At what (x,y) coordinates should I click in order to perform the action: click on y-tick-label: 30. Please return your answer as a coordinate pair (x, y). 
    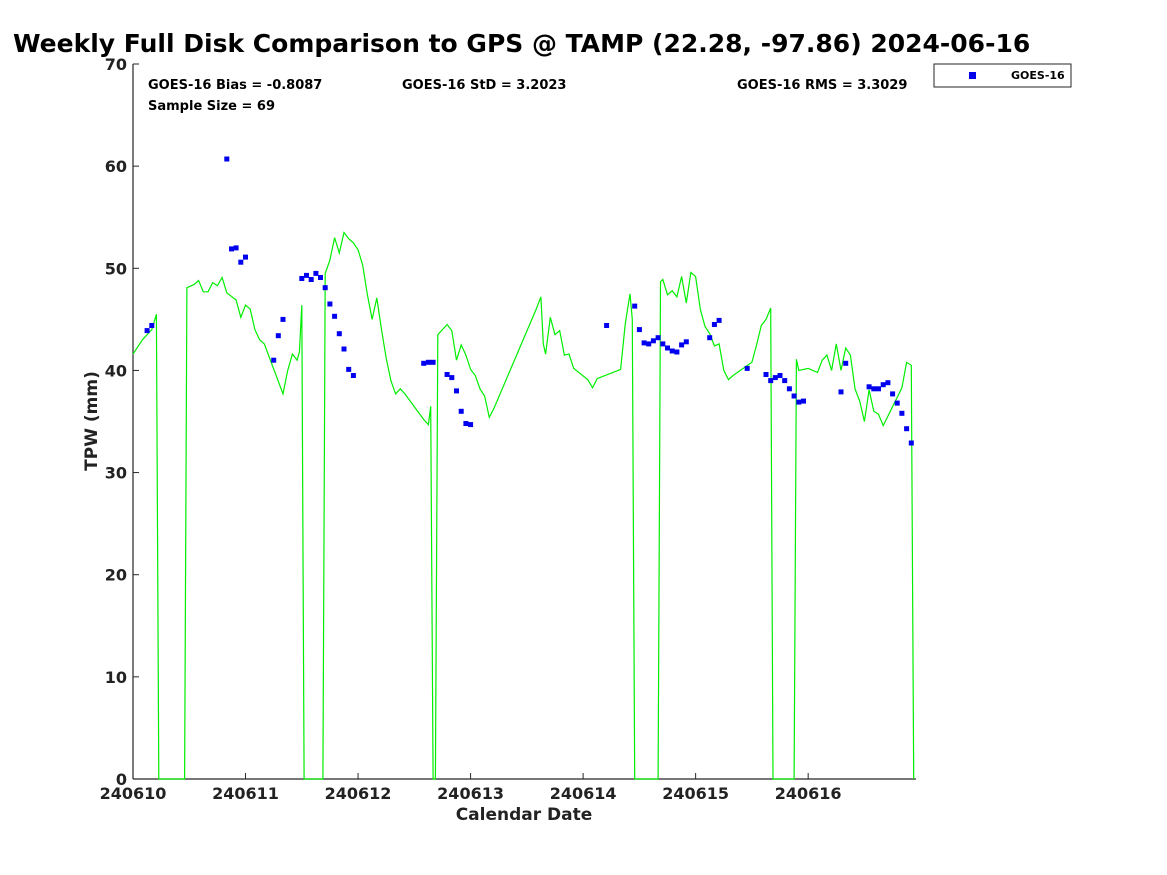
    Looking at the image, I should click on (116, 473).